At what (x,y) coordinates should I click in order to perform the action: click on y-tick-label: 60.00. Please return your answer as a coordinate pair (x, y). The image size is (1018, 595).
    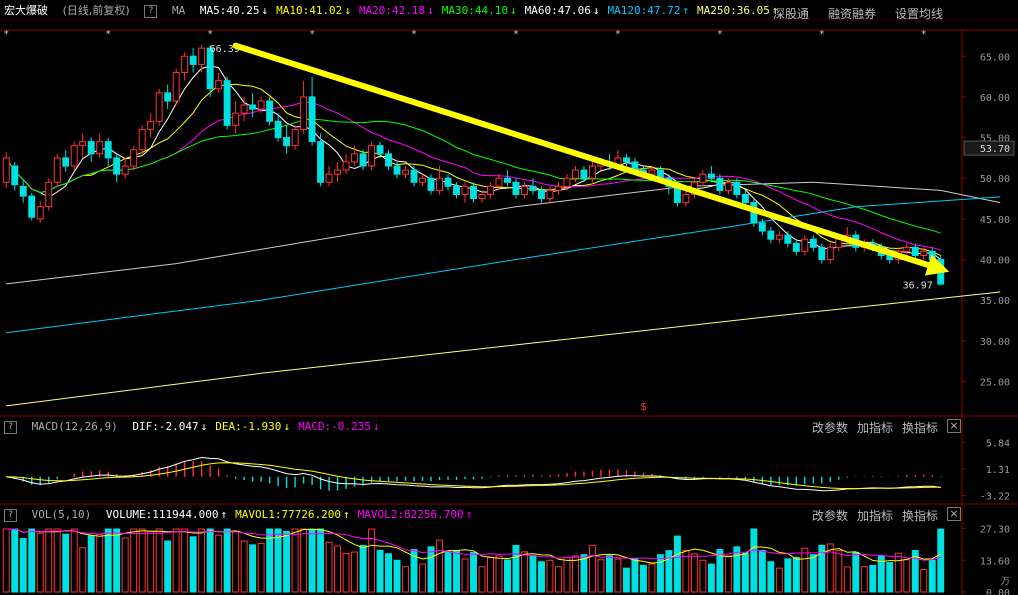
    Looking at the image, I should click on (995, 98).